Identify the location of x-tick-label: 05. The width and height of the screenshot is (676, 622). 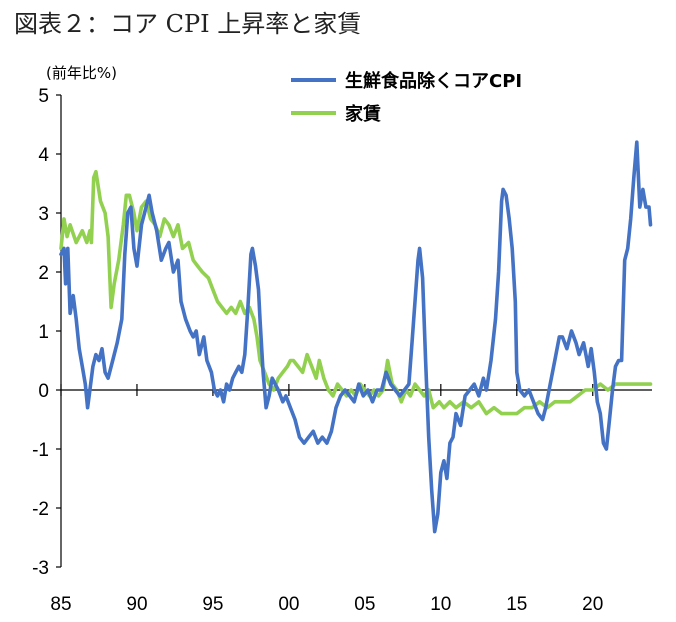
(364, 604).